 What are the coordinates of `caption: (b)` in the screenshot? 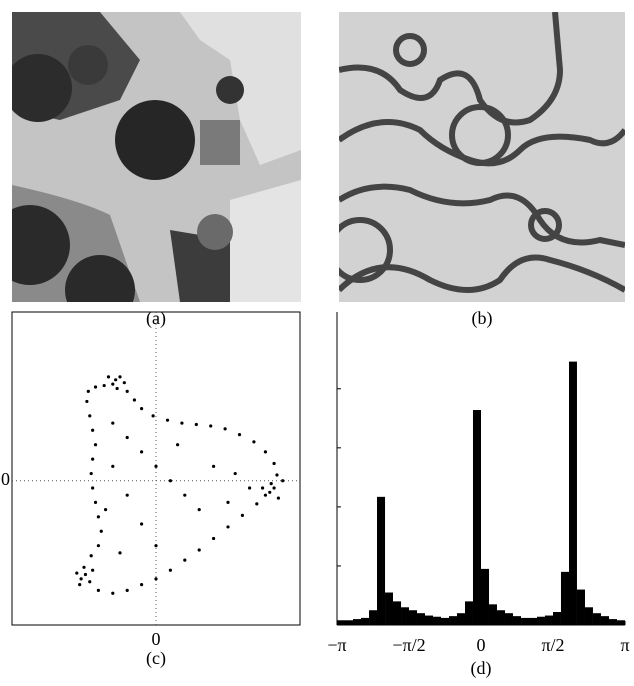 It's located at (482, 318).